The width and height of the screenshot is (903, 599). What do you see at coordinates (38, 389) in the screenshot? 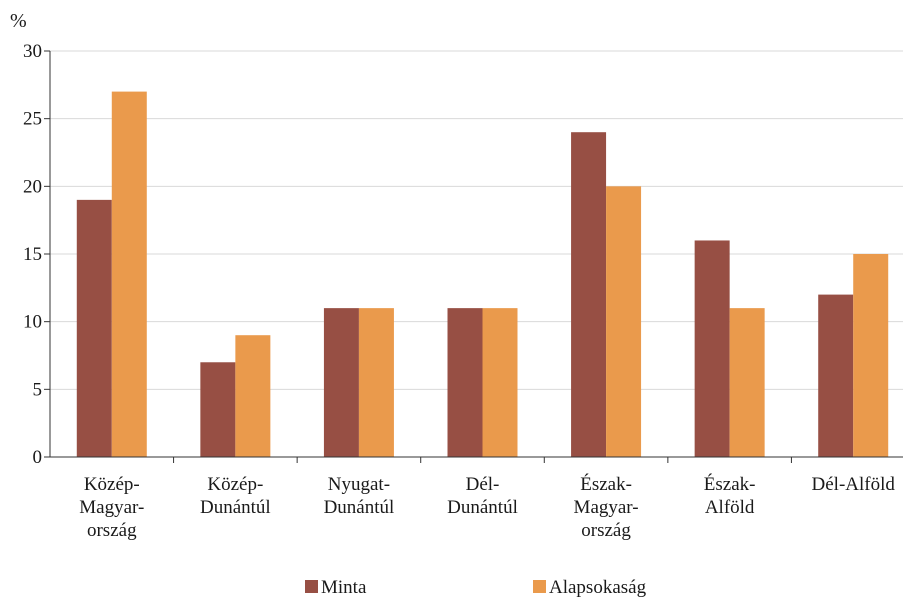
I see `y-tick-label: 5` at bounding box center [38, 389].